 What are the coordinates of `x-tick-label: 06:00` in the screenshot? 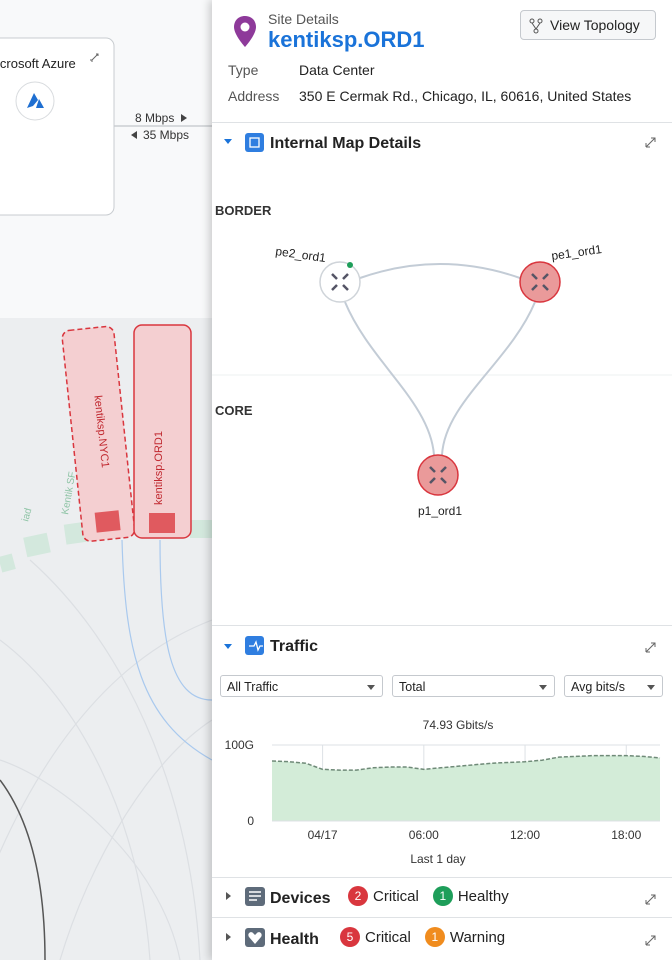 It's located at (424, 835).